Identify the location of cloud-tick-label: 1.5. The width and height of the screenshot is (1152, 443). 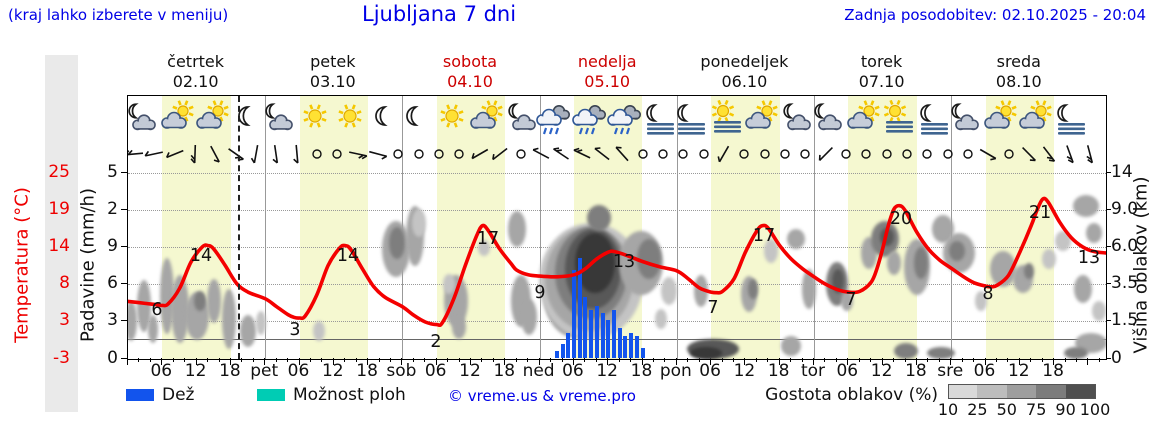
(1125, 320).